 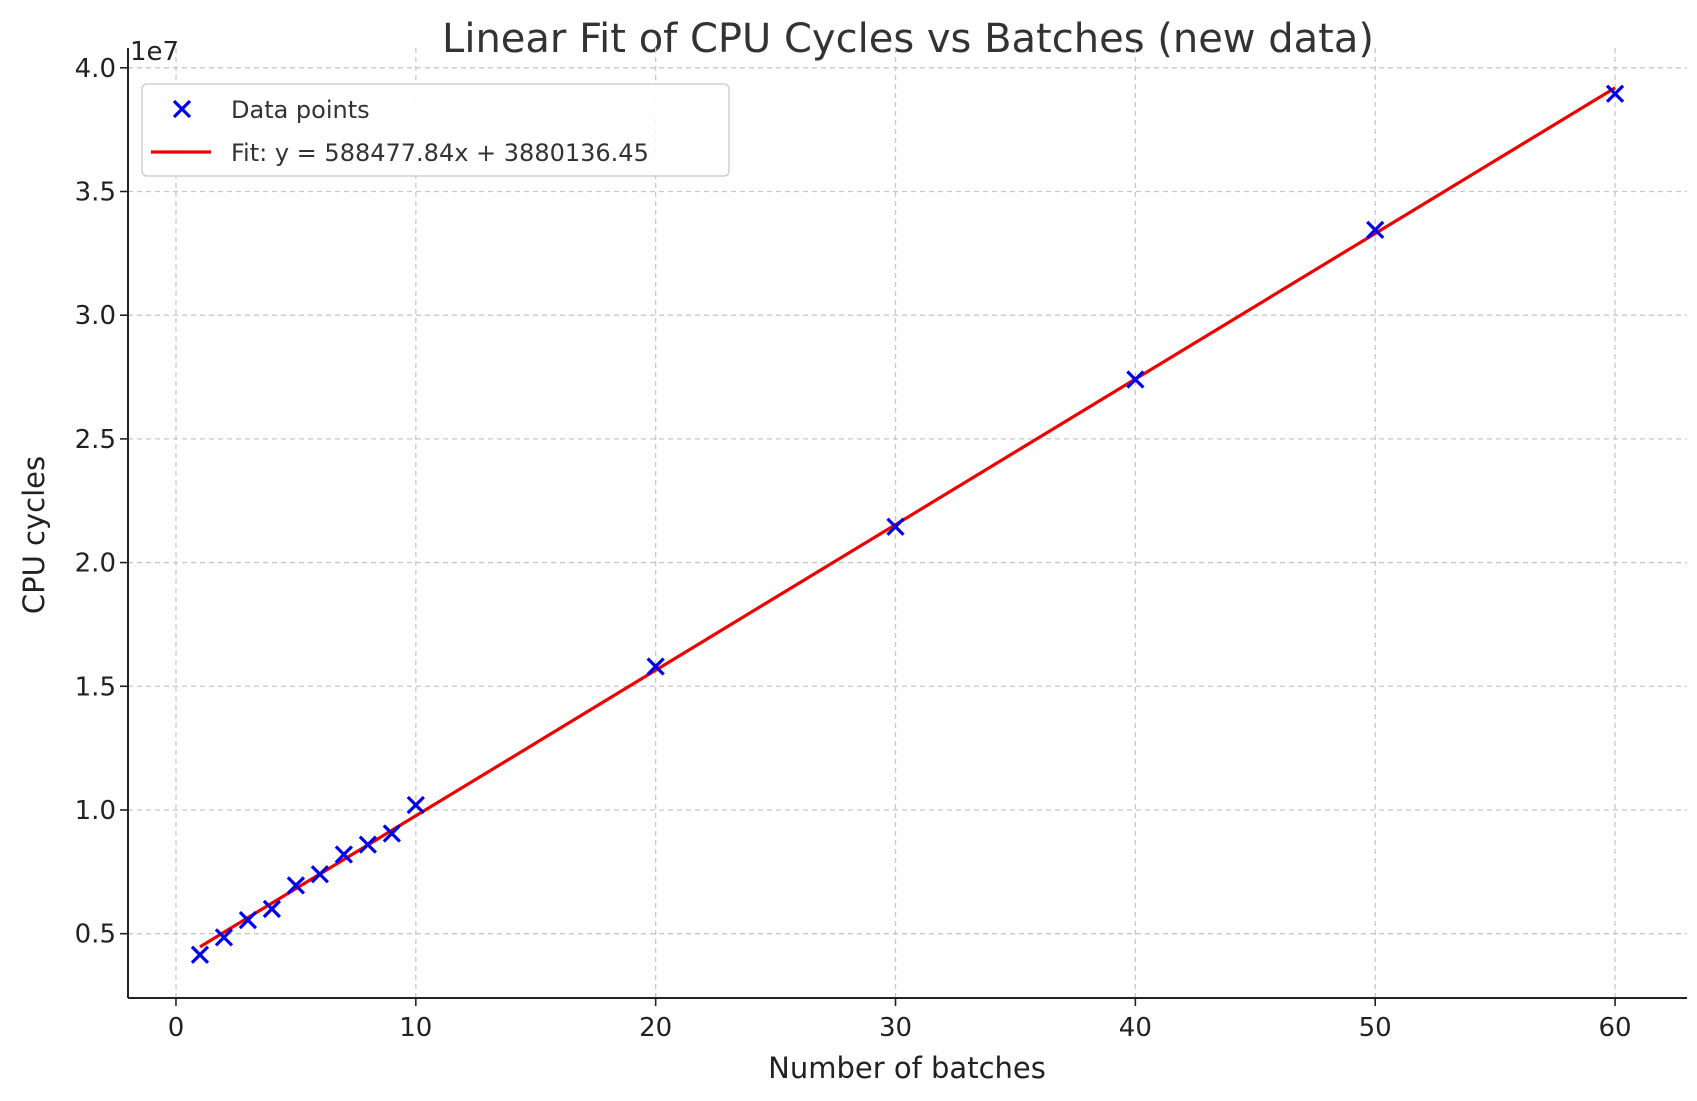 I want to click on y-tick-label: 2.0, so click(x=95, y=564).